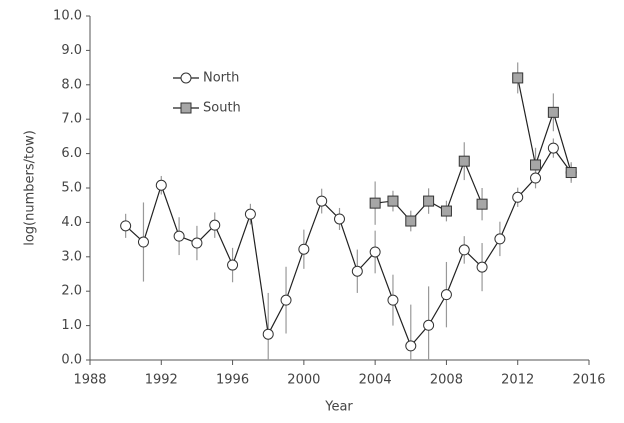 Image resolution: width=624 pixels, height=423 pixels. Describe the element at coordinates (588, 380) in the screenshot. I see `x-tick-label: 2016` at that location.